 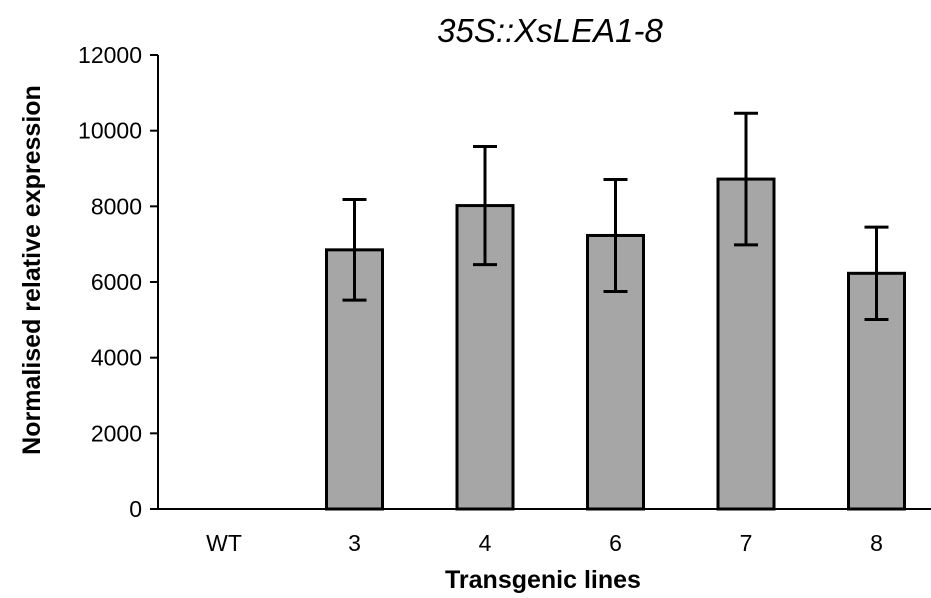 What do you see at coordinates (615, 543) in the screenshot?
I see `x-tick-label: 6` at bounding box center [615, 543].